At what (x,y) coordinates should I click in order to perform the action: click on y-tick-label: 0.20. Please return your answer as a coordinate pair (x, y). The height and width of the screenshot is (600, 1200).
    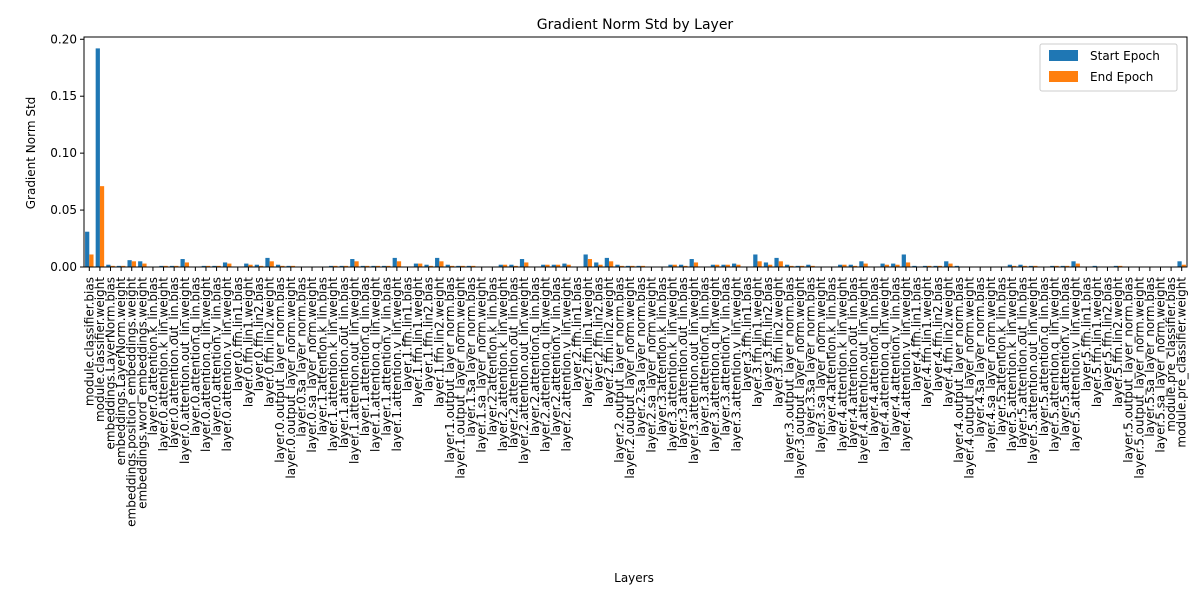
    Looking at the image, I should click on (63, 39).